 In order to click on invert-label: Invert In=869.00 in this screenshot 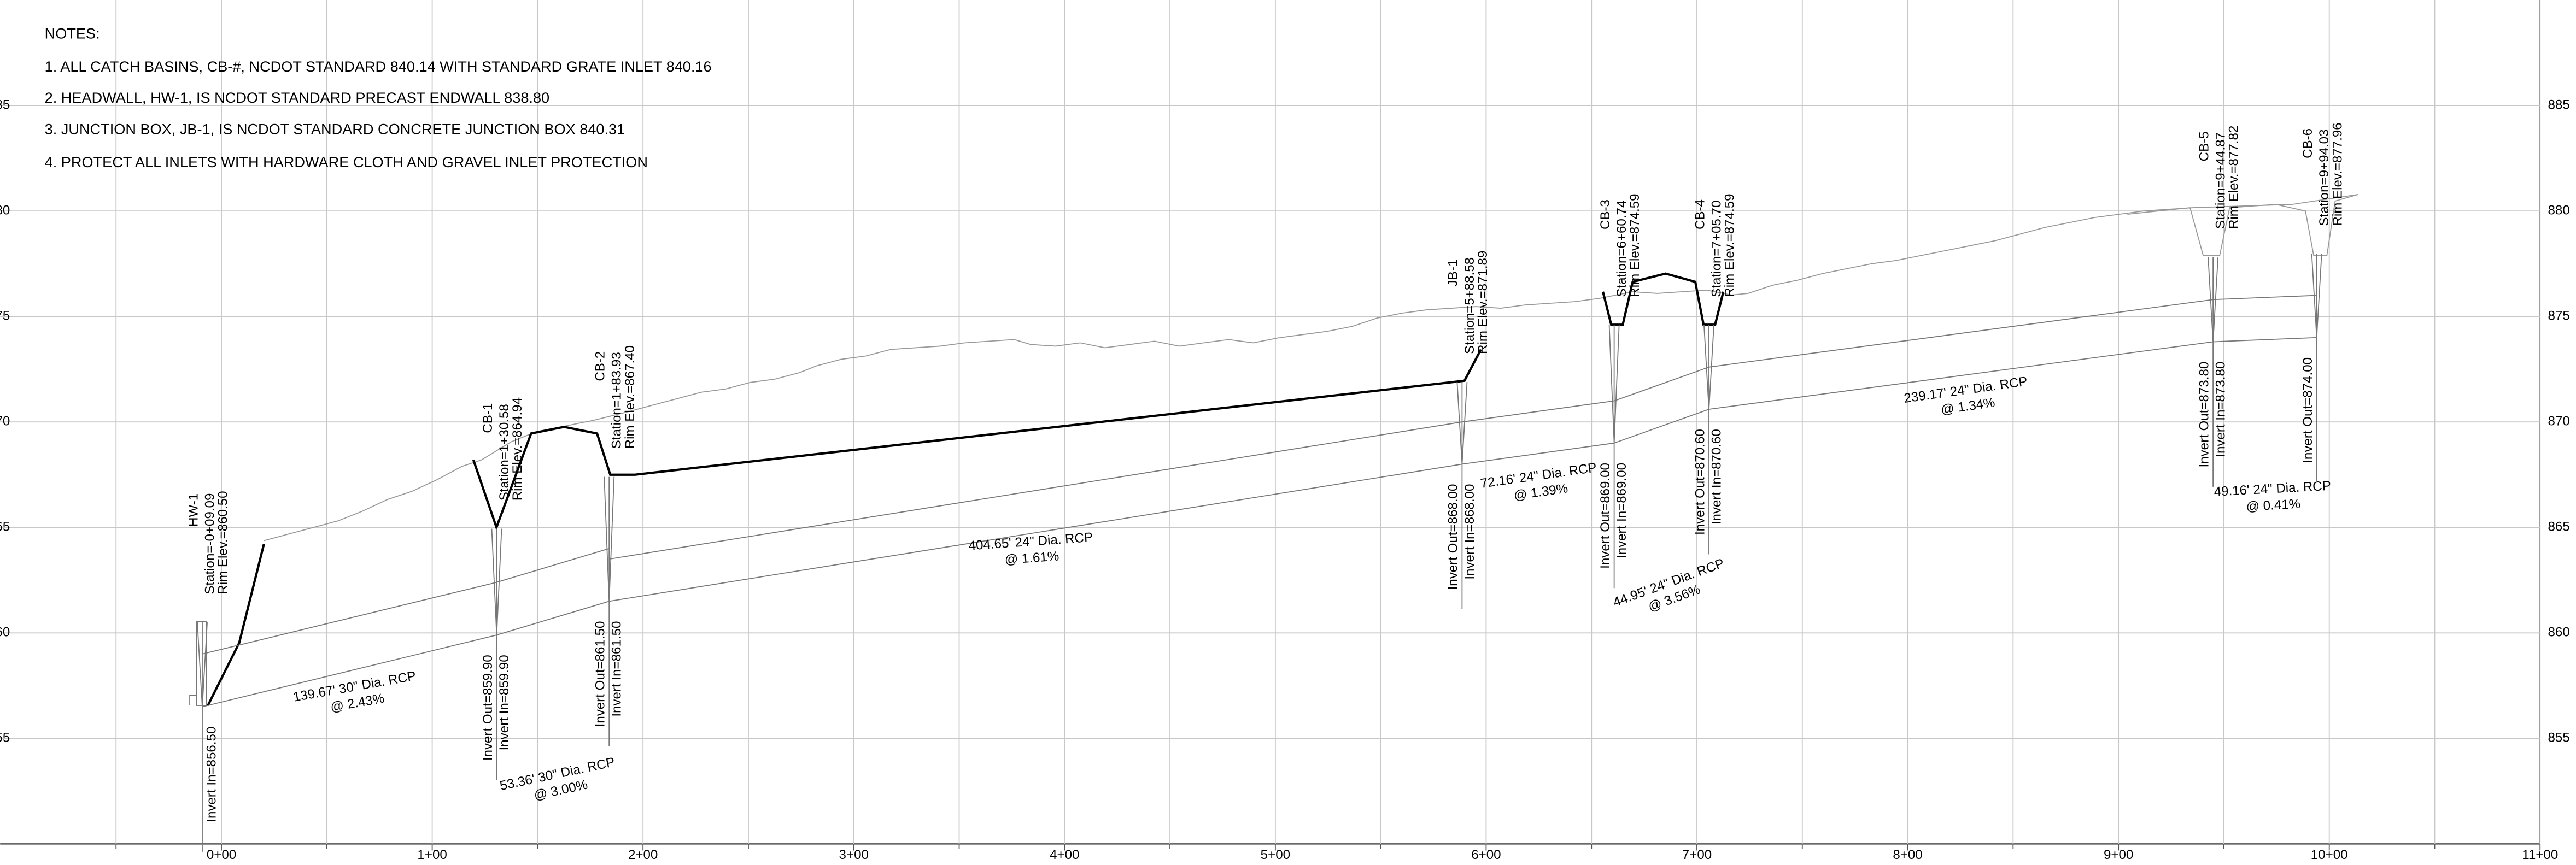, I will do `click(1622, 510)`.